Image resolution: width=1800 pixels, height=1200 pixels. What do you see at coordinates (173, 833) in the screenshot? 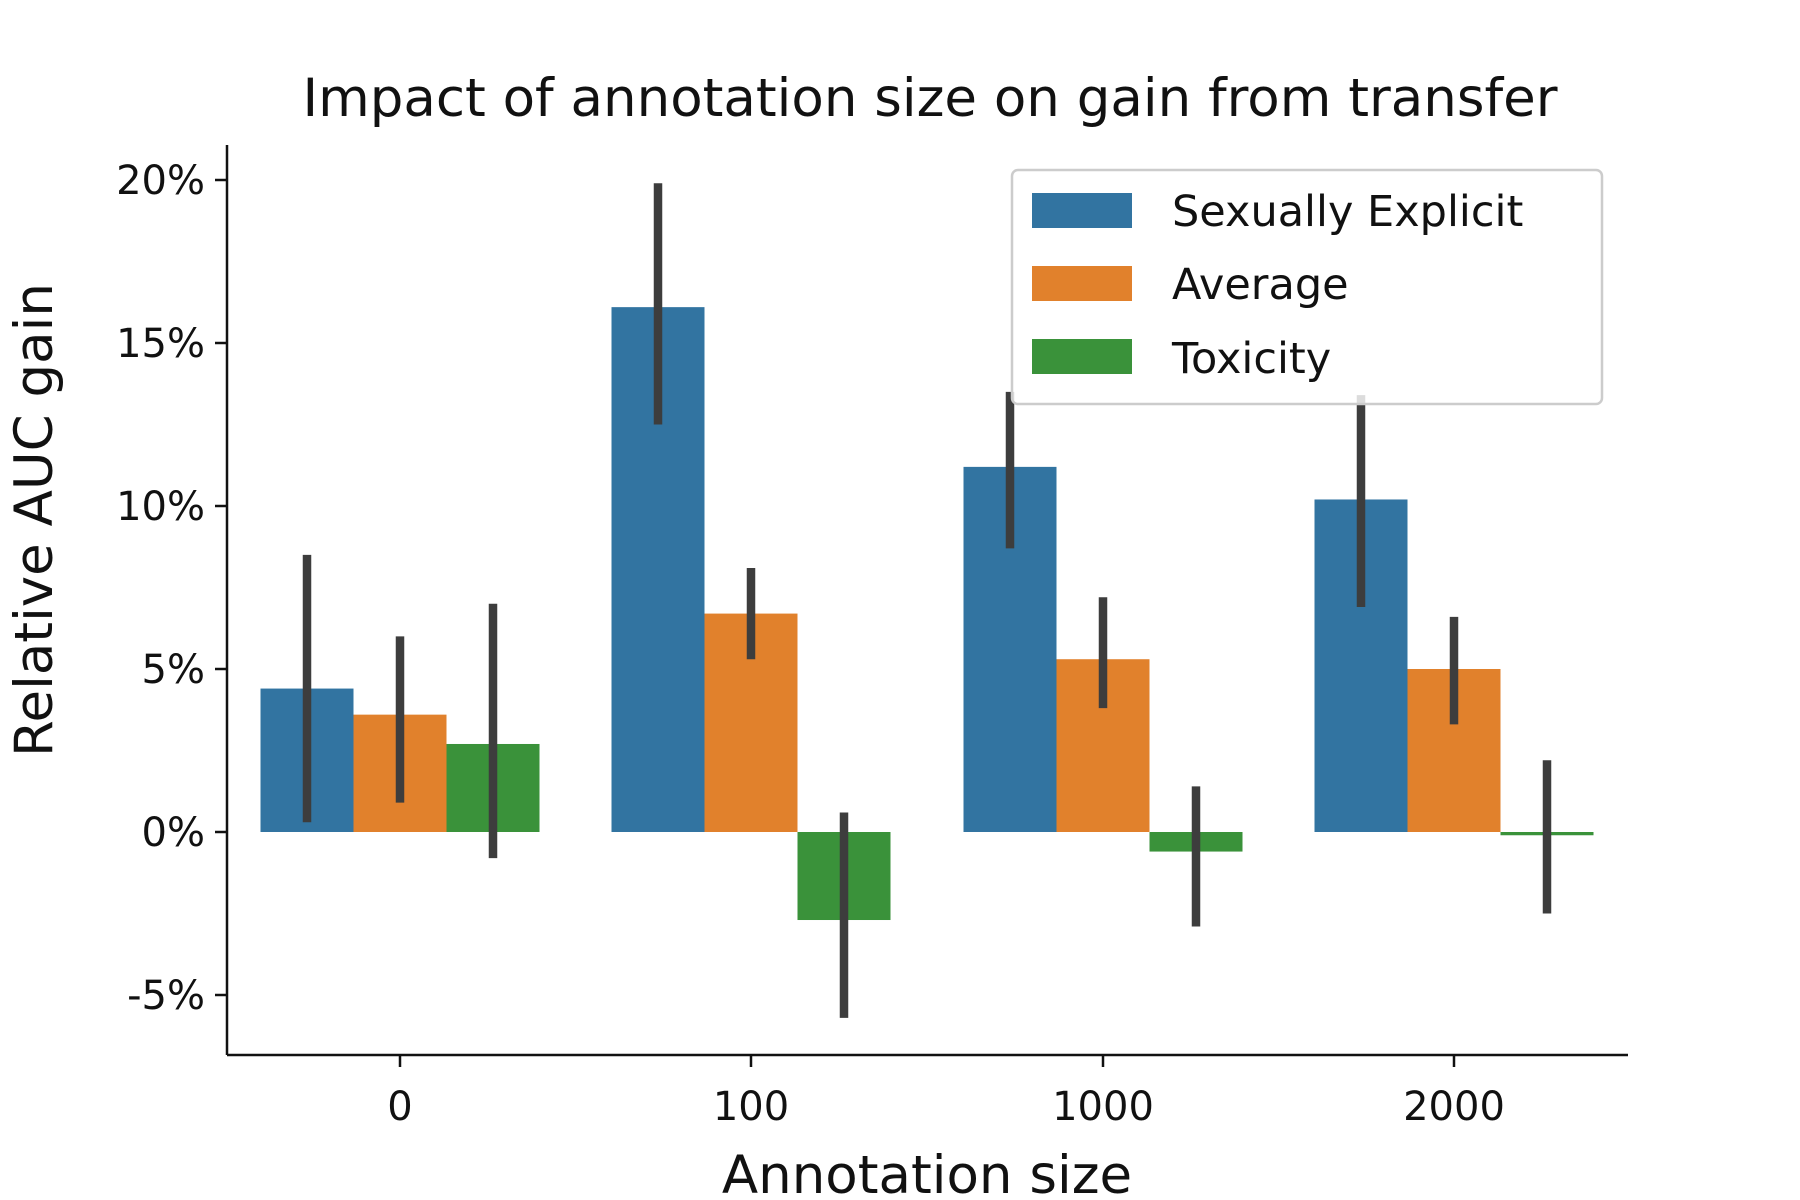
I see `y-tick-label: 0%` at bounding box center [173, 833].